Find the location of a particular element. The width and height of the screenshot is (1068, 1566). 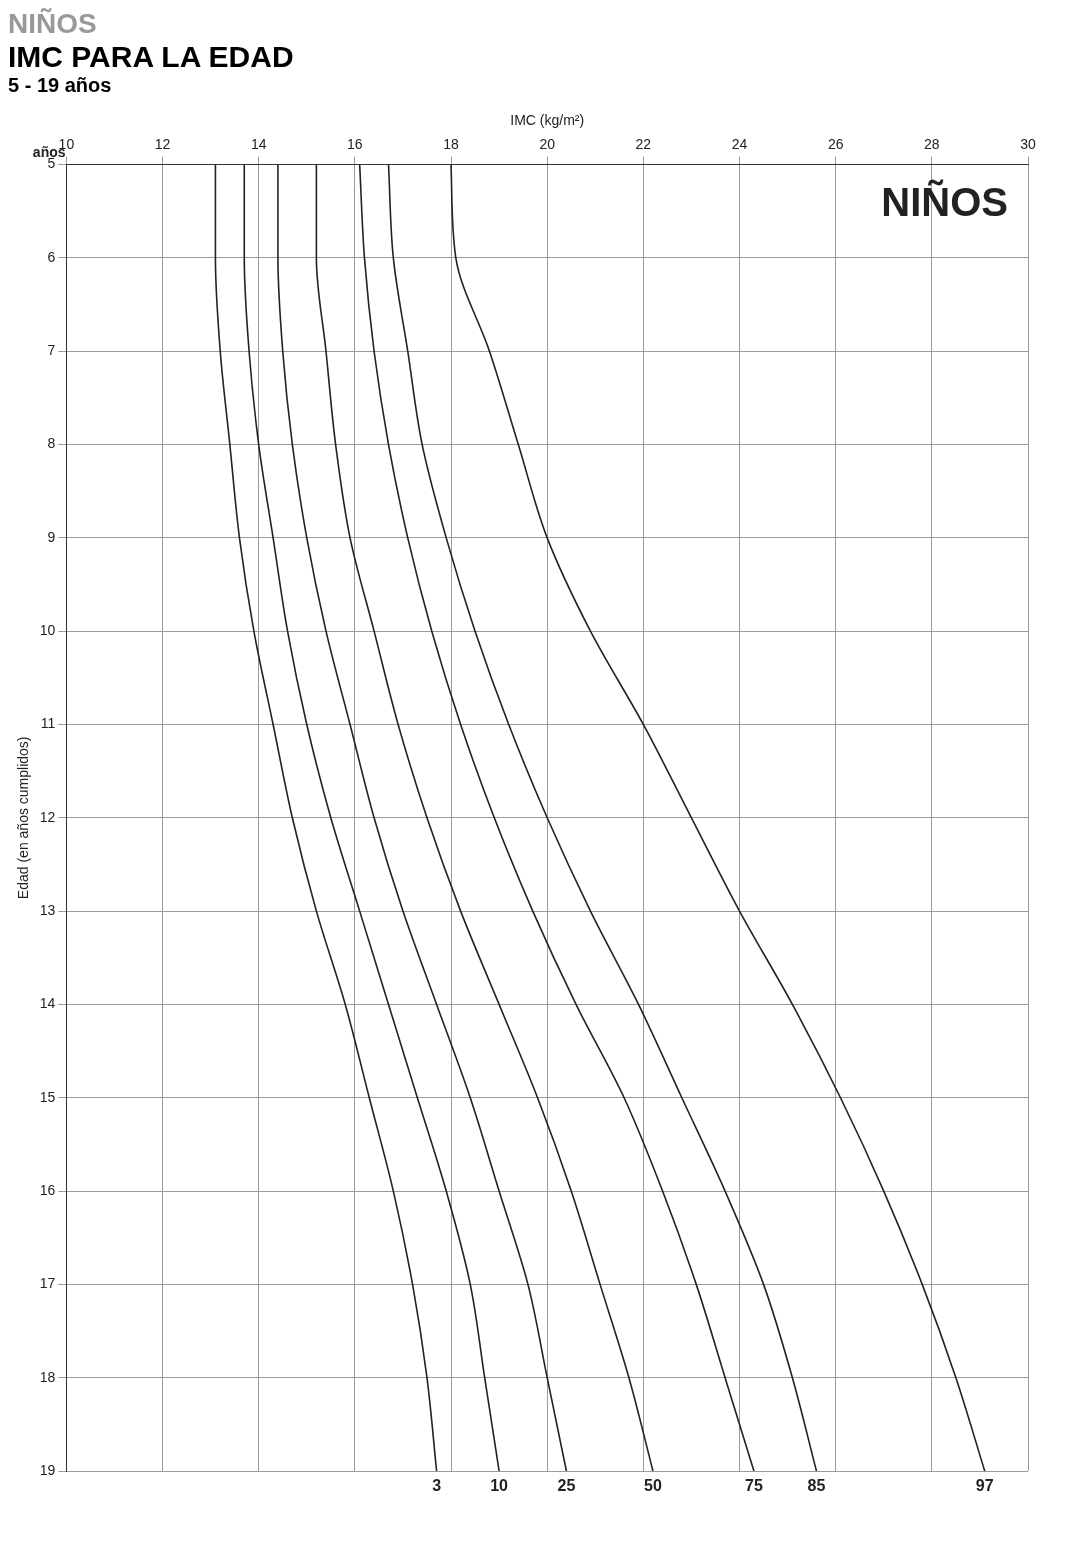

x-tick-label: 22 is located at coordinates (643, 144).